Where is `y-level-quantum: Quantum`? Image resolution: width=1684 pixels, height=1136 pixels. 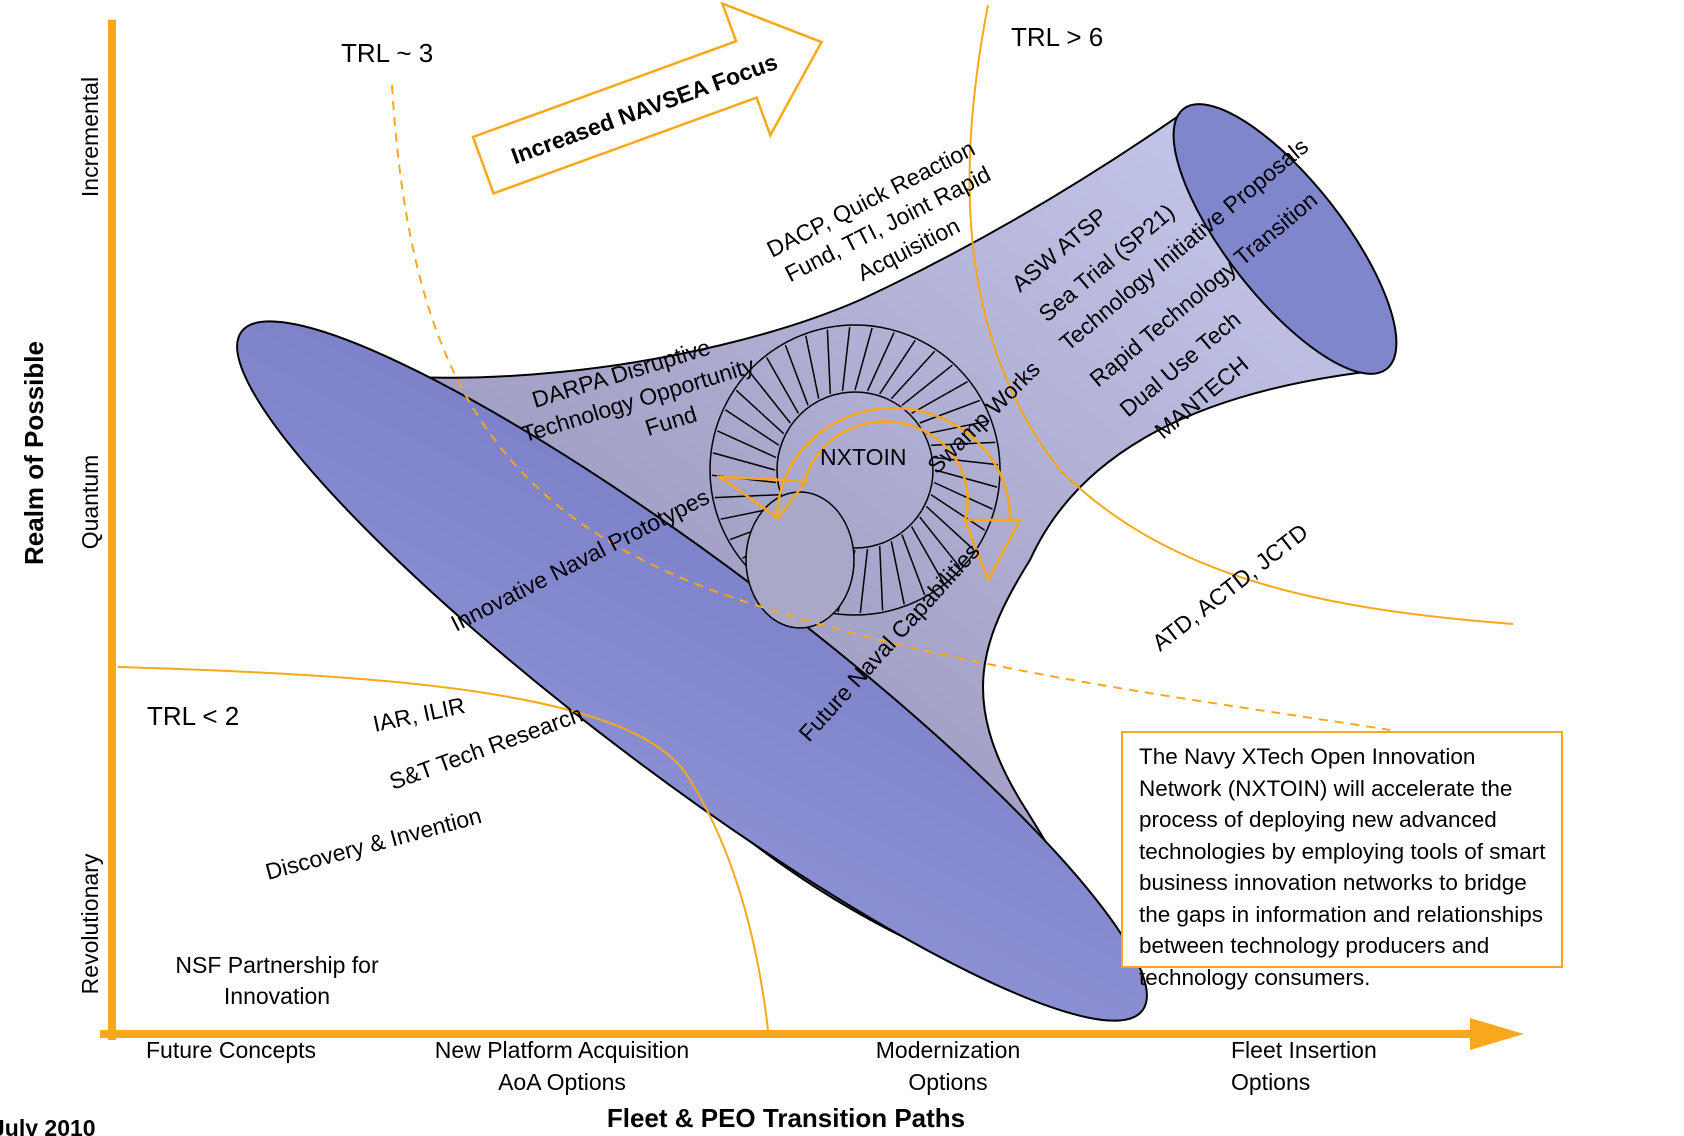
y-level-quantum: Quantum is located at coordinates (90, 502).